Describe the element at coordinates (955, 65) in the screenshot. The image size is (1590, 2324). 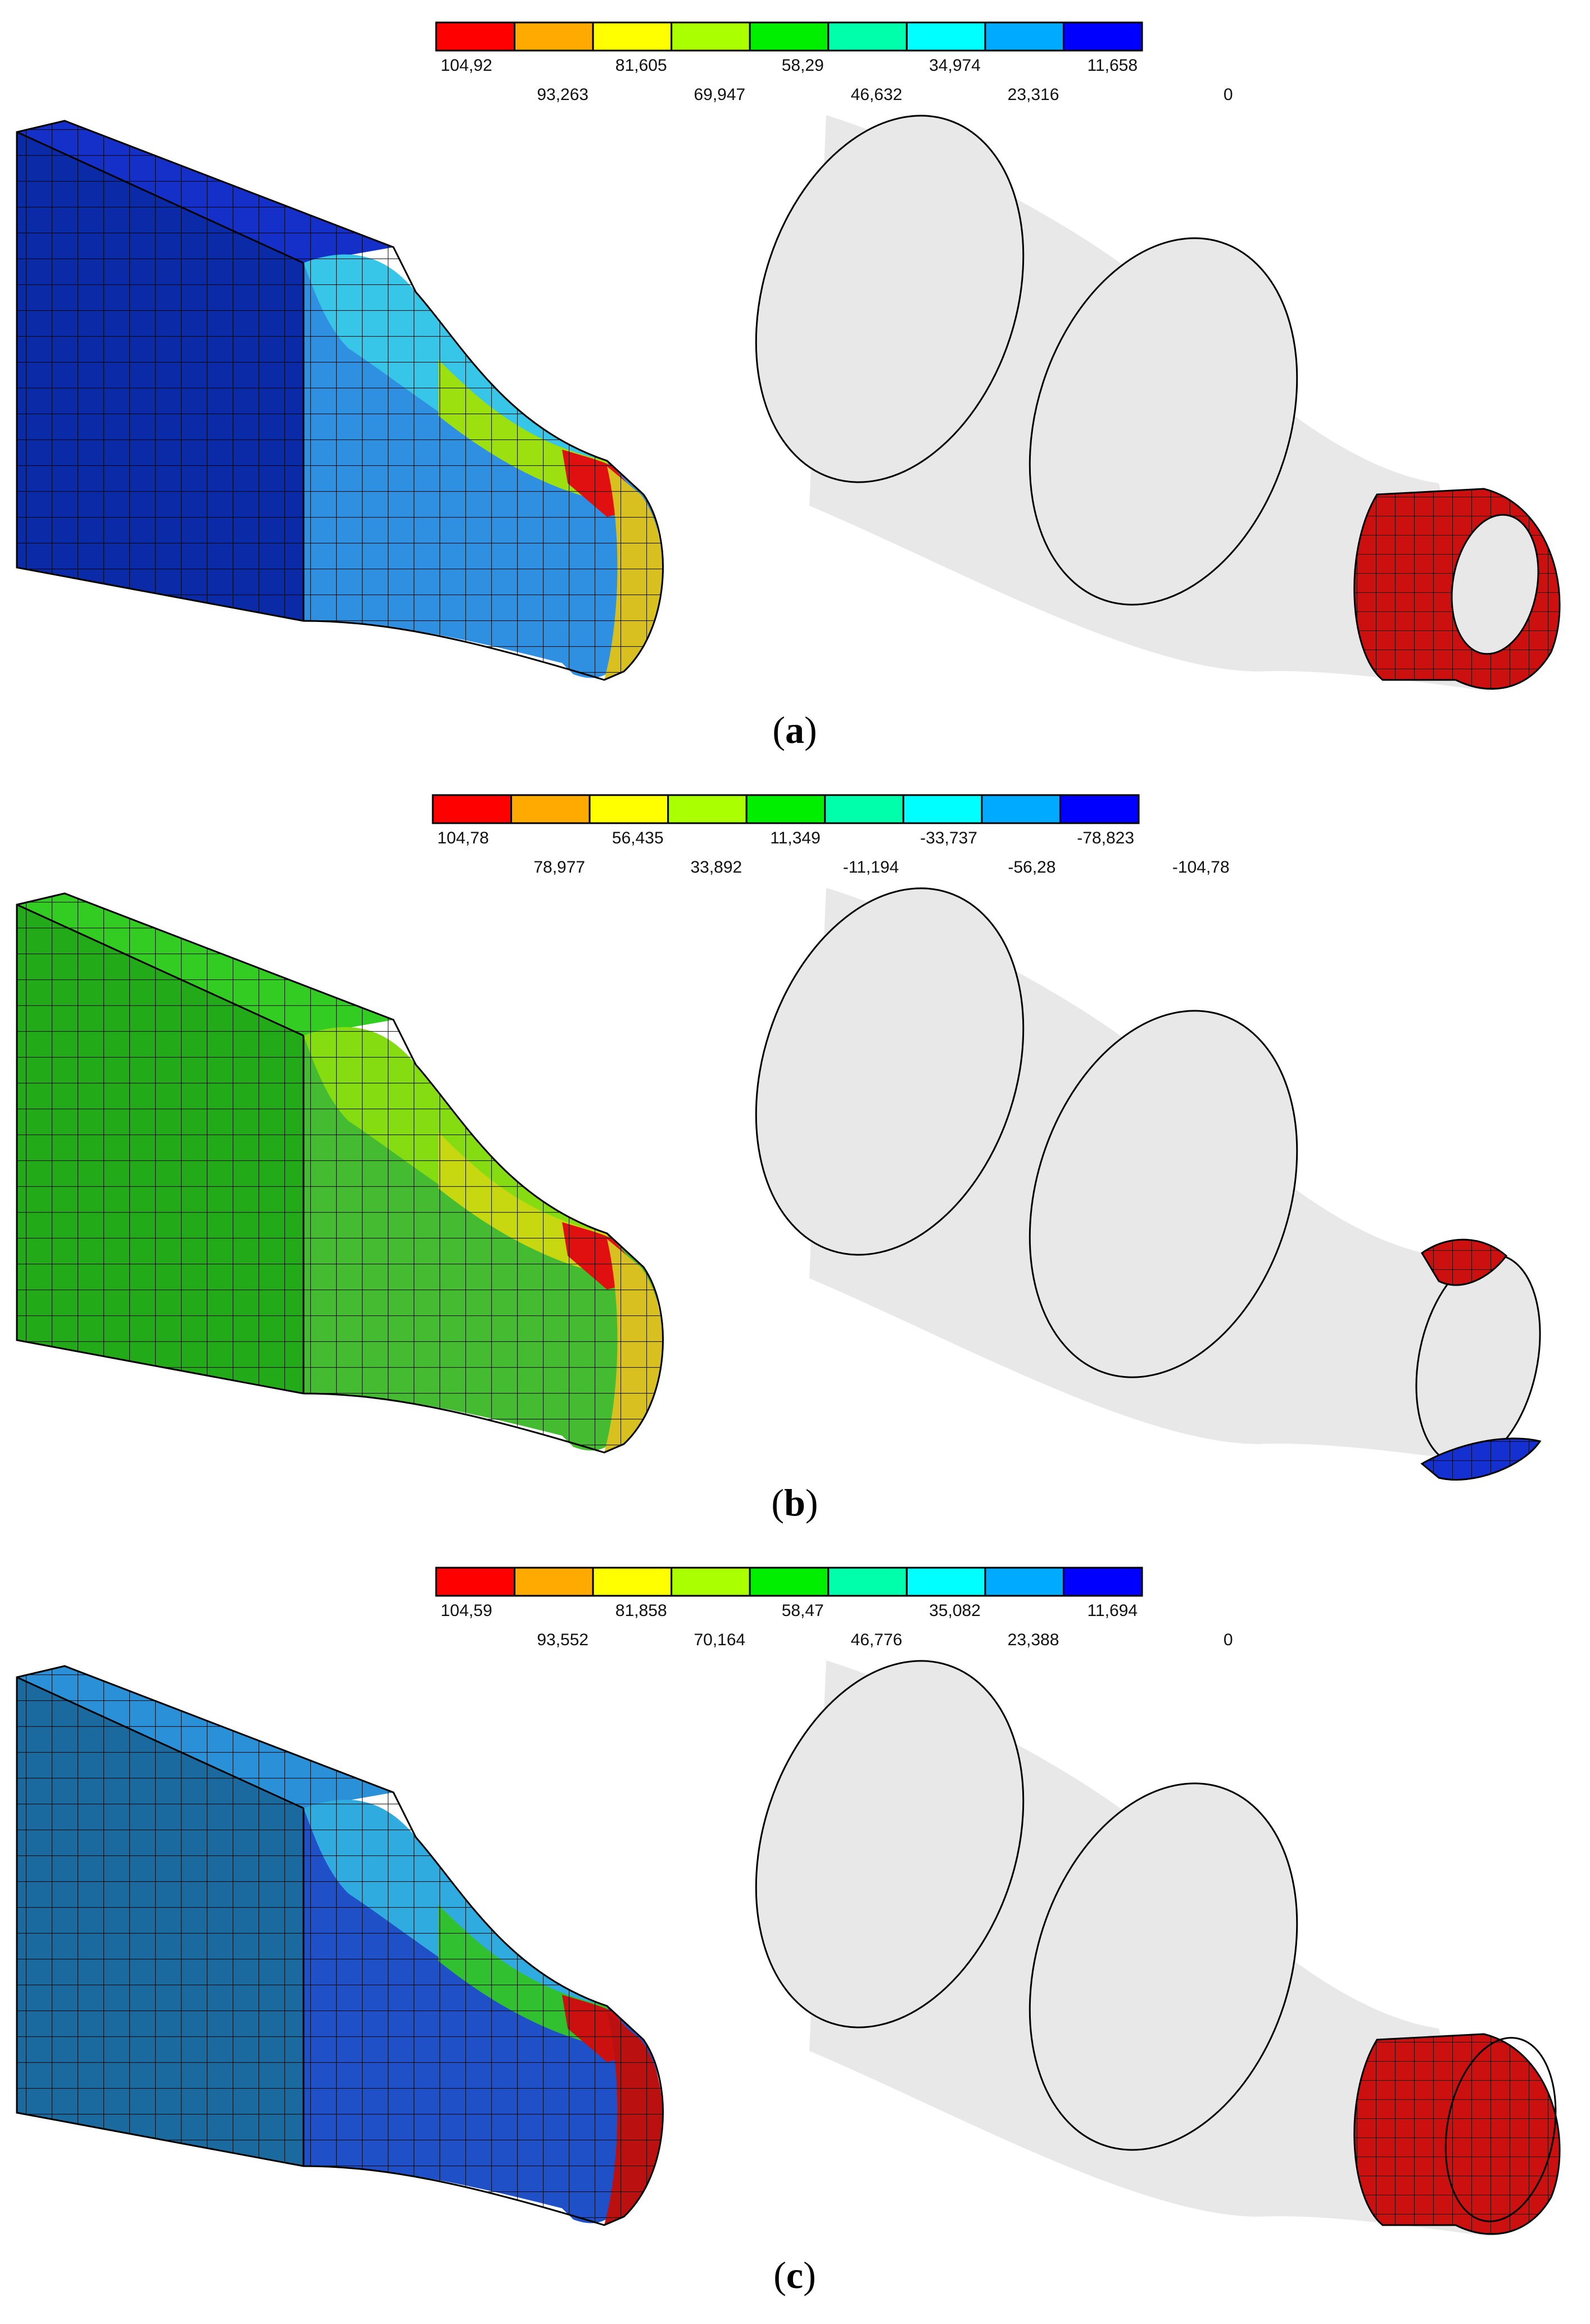
I see `legend-label-upper: 34,974` at that location.